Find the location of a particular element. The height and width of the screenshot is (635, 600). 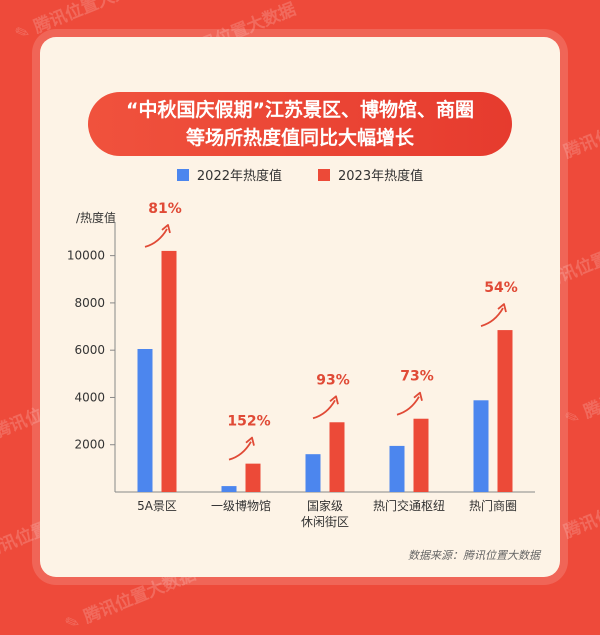

growth-label: 81% is located at coordinates (165, 209).